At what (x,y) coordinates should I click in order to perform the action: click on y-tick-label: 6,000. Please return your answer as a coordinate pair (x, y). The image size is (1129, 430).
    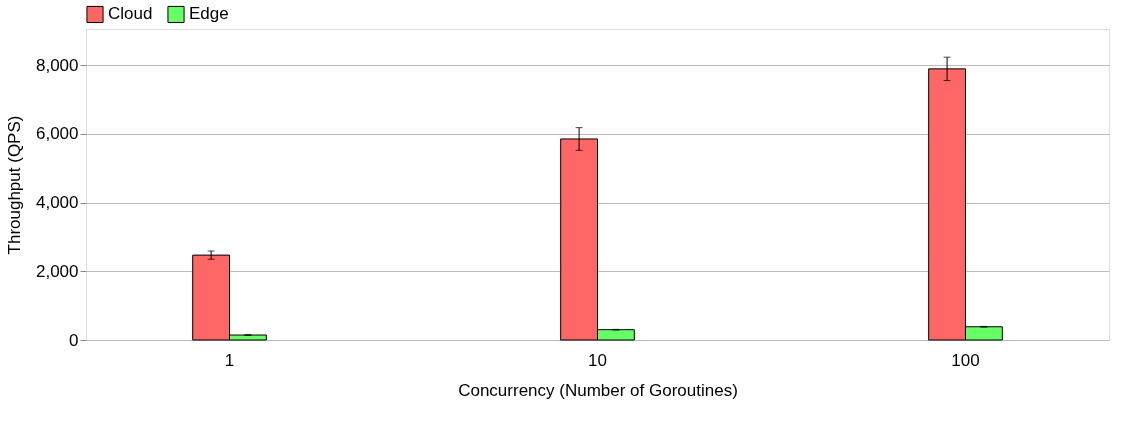
    Looking at the image, I should click on (57, 134).